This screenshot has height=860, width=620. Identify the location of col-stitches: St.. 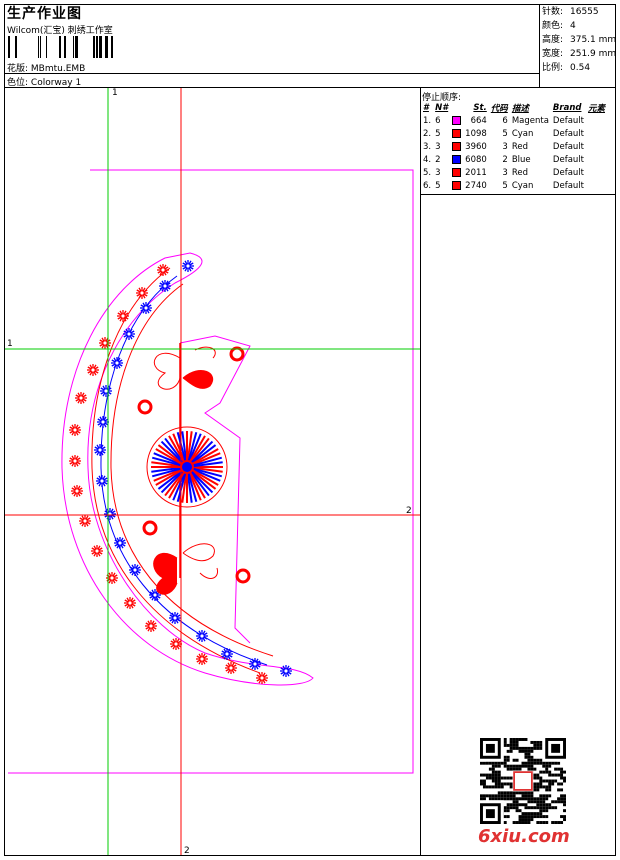
(480, 107).